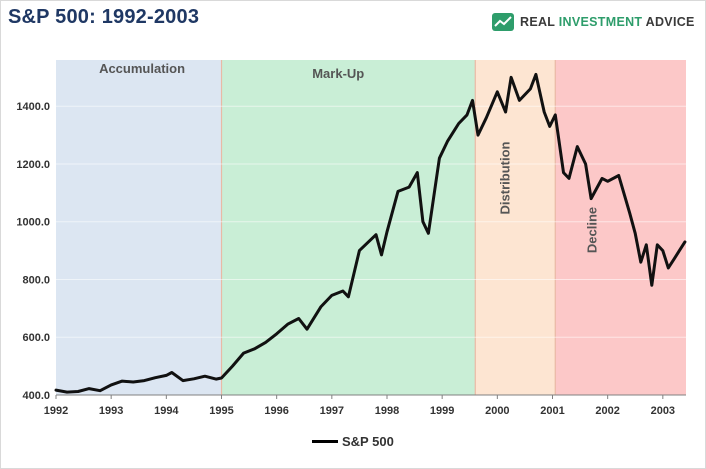 Image resolution: width=706 pixels, height=469 pixels. Describe the element at coordinates (332, 411) in the screenshot. I see `x-tick-label: 1997` at that location.